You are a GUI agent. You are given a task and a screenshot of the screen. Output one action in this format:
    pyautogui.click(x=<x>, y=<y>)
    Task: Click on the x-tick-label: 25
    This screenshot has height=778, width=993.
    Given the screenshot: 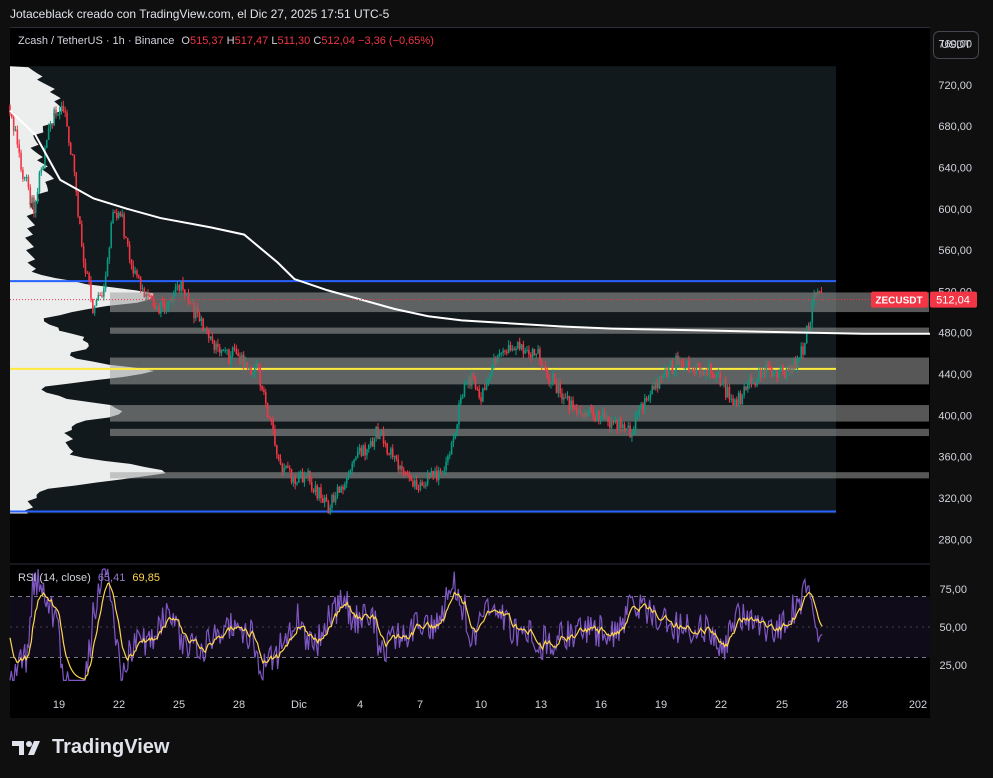 What is the action you would take?
    pyautogui.click(x=179, y=705)
    